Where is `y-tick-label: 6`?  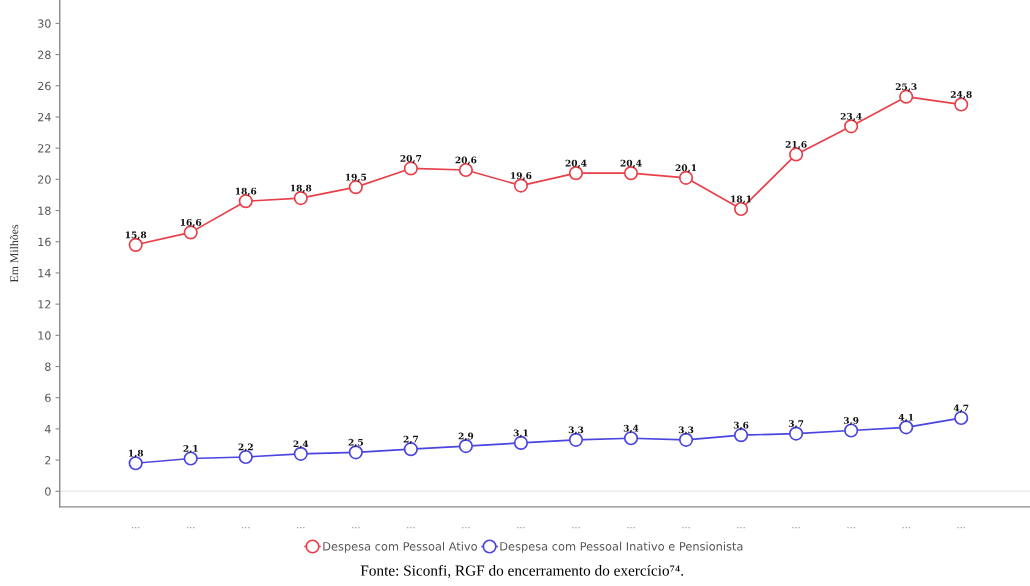 y-tick-label: 6 is located at coordinates (48, 398).